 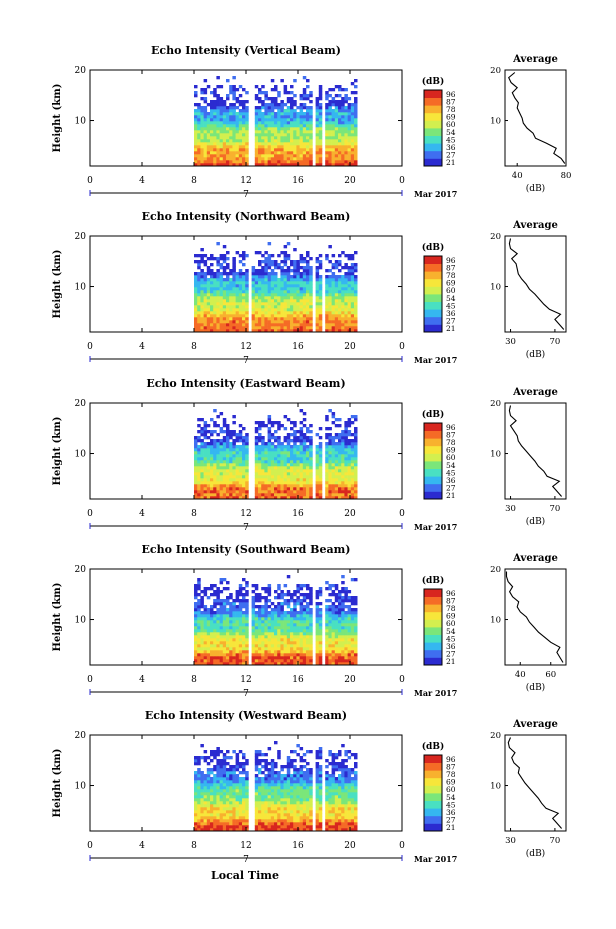 I want to click on colorbar-tick-label: 87, so click(x=451, y=102).